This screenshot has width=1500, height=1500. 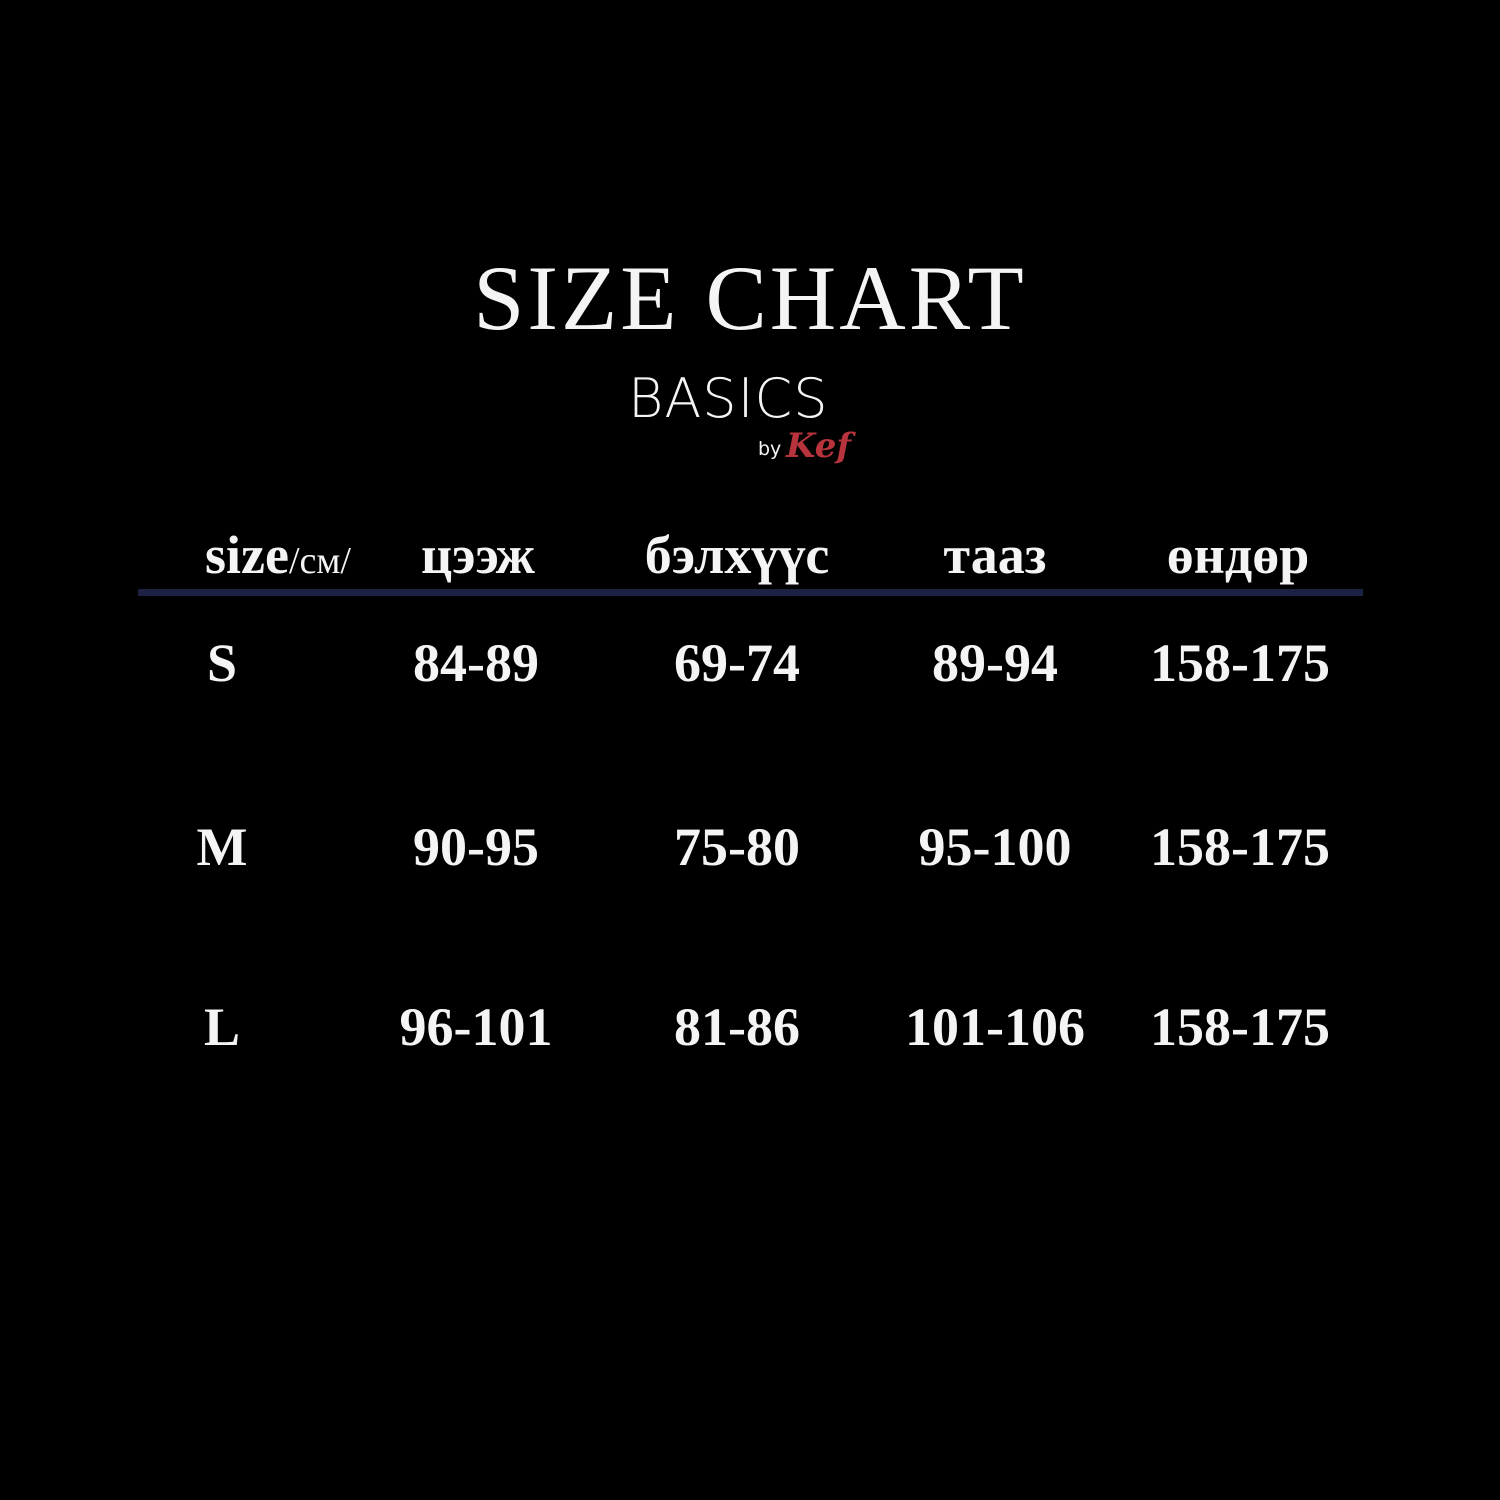 What do you see at coordinates (995, 847) in the screenshot?
I see `measurement-cell: 95-100` at bounding box center [995, 847].